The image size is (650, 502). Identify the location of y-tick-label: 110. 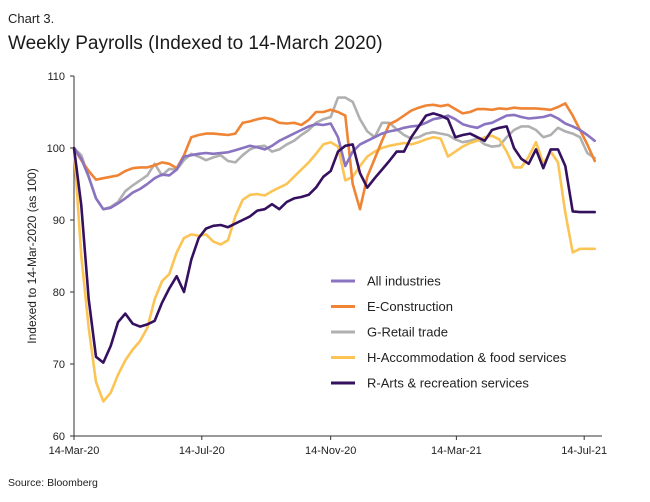
(56, 77).